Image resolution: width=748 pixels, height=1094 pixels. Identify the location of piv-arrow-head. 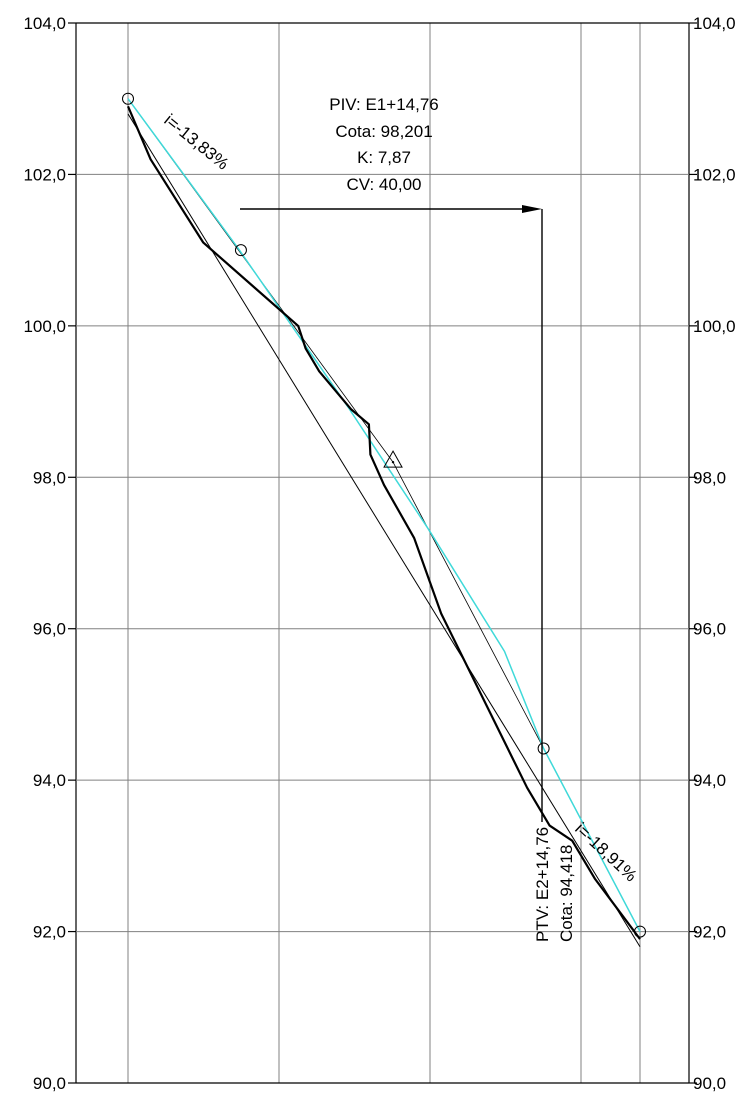
(532, 209).